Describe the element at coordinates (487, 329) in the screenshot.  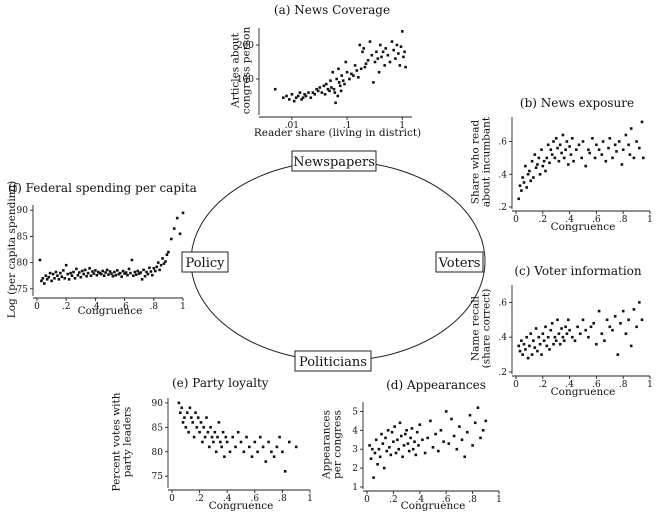
I see `y-axis-label: (share correct)` at that location.